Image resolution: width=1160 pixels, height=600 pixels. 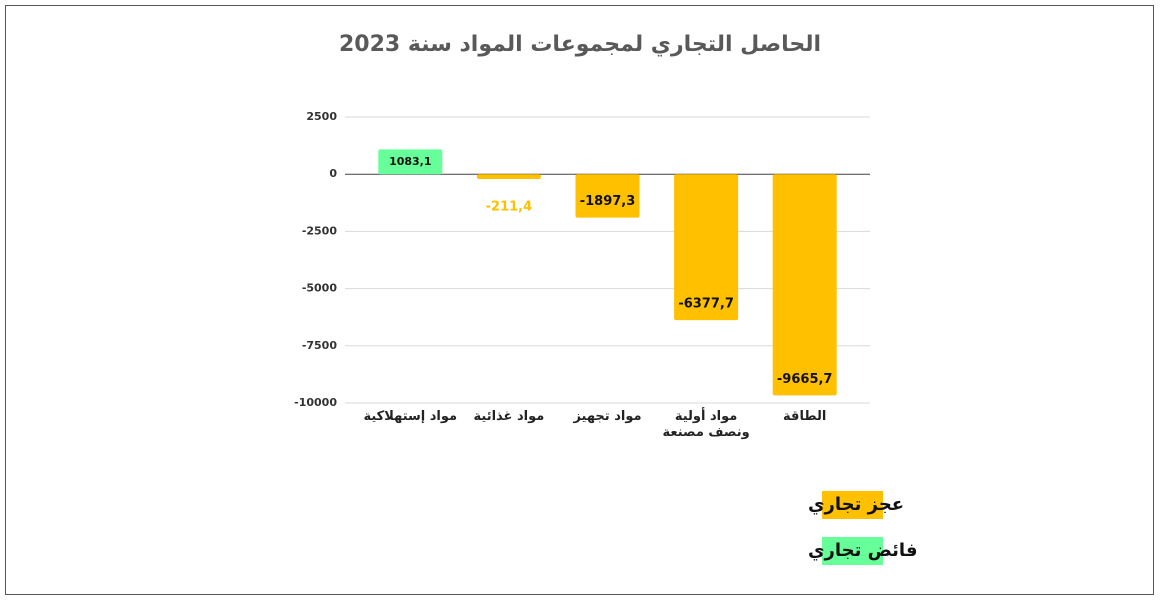 I want to click on legend-label: فائض تجاري, so click(x=862, y=550).